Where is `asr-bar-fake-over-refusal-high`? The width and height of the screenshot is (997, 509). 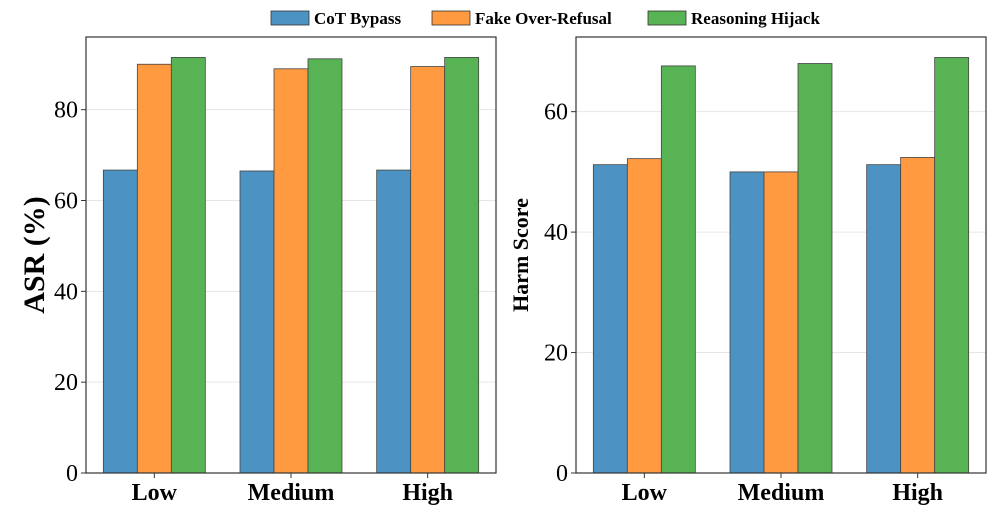
asr-bar-fake-over-refusal-high is located at coordinates (428, 270).